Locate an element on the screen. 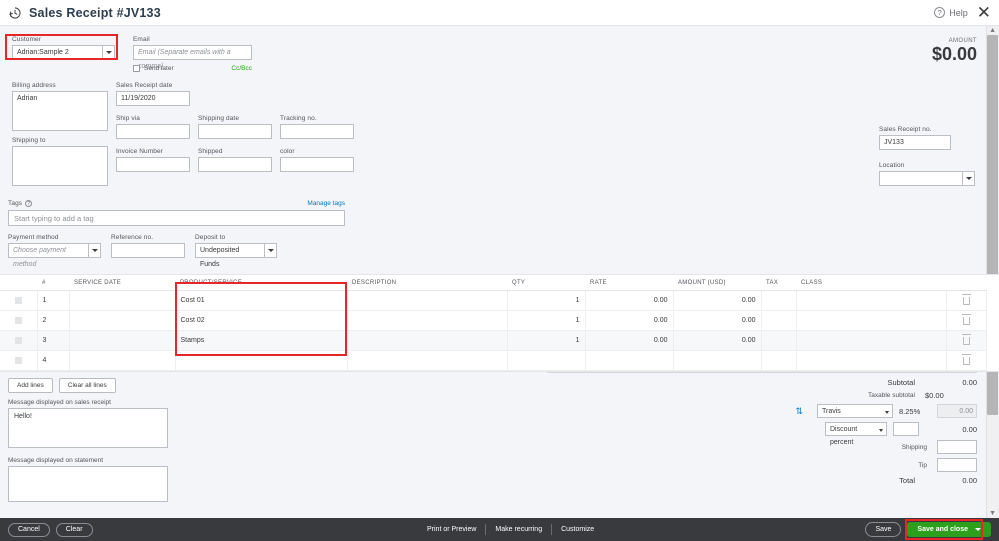  email-input: Email (Separate emails with a comma) is located at coordinates (192, 57).